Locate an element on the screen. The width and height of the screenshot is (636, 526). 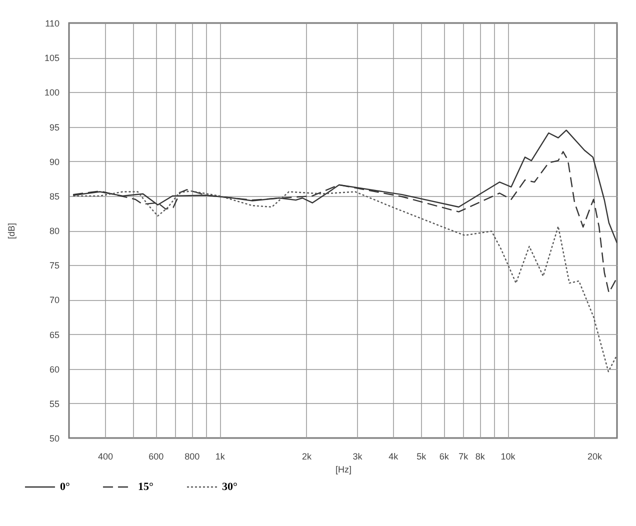
y-tick-label: 55 is located at coordinates (54, 403).